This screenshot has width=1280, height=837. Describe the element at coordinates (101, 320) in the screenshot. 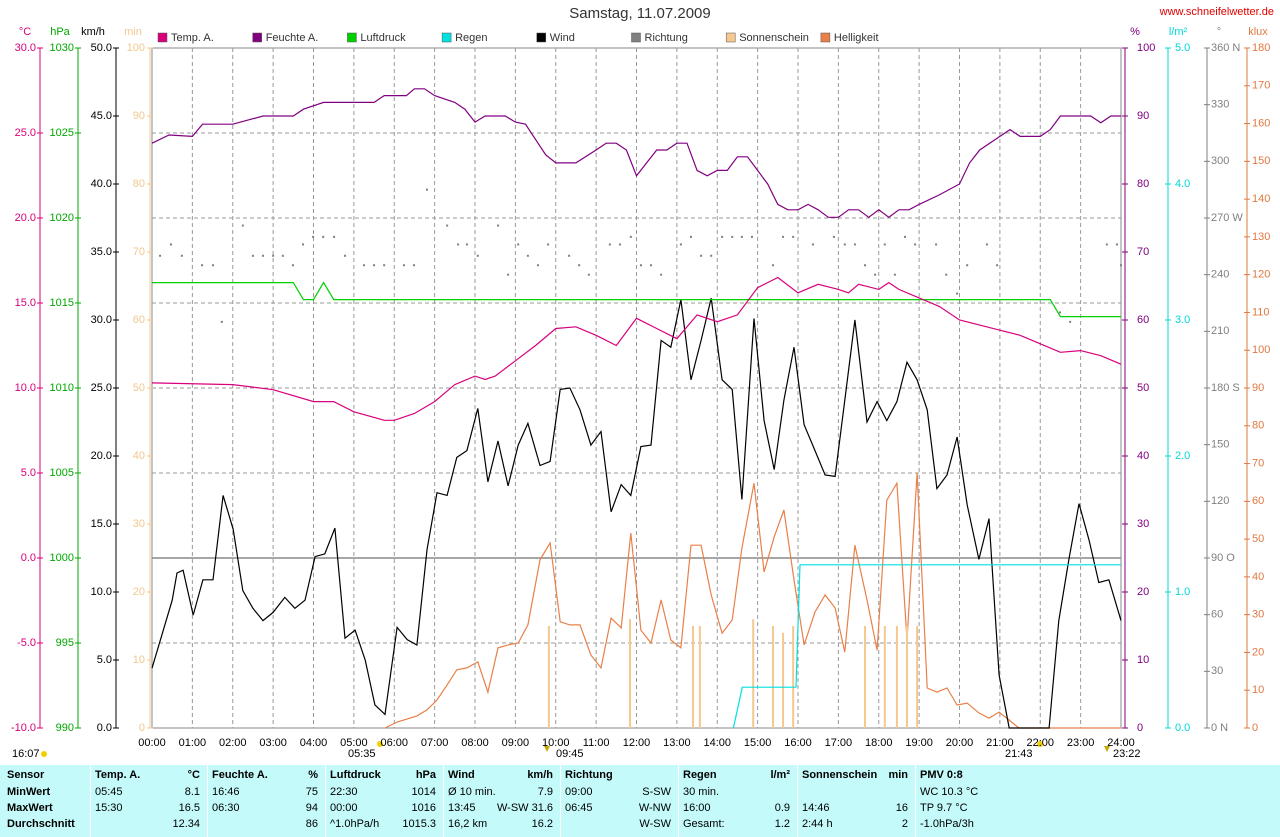

I see `y-tick-label: 30.0` at that location.